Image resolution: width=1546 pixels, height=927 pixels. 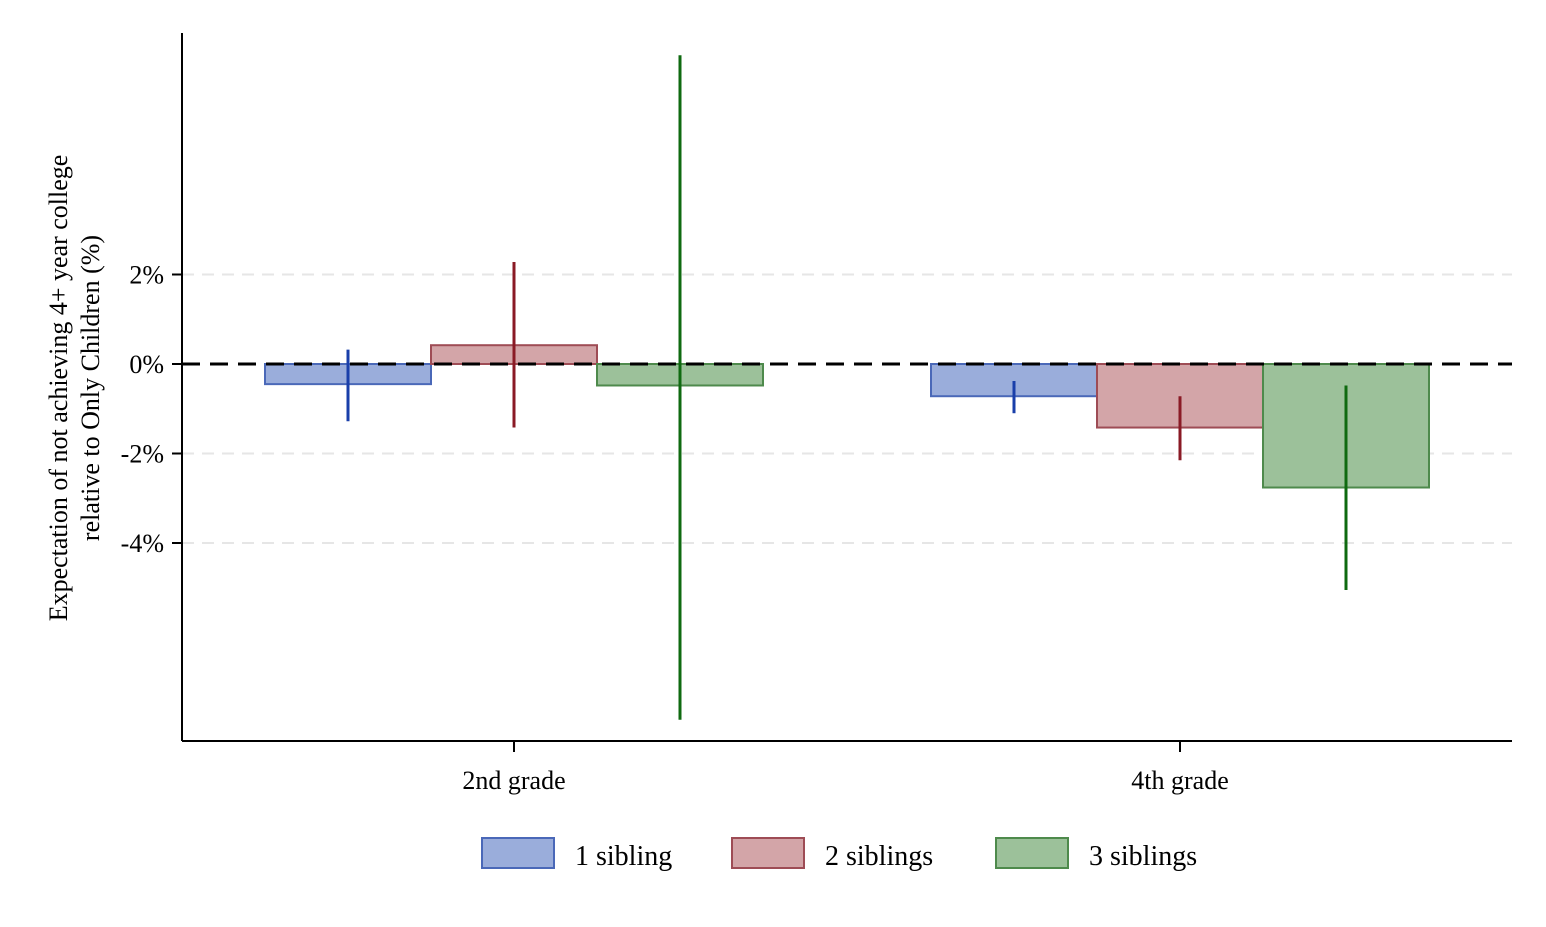 What do you see at coordinates (146, 364) in the screenshot?
I see `y-tick-label: 0%` at bounding box center [146, 364].